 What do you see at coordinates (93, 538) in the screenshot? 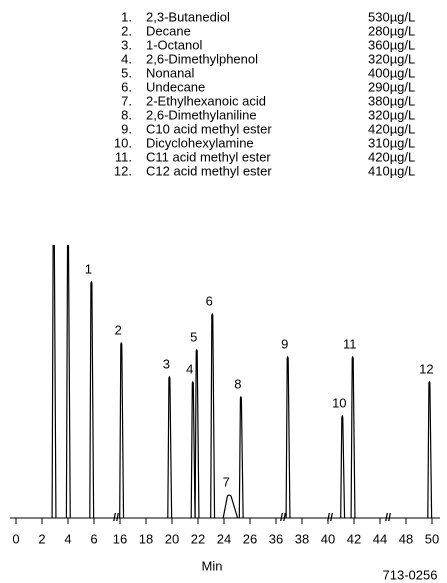
I see `x-tick-label: 6` at bounding box center [93, 538].